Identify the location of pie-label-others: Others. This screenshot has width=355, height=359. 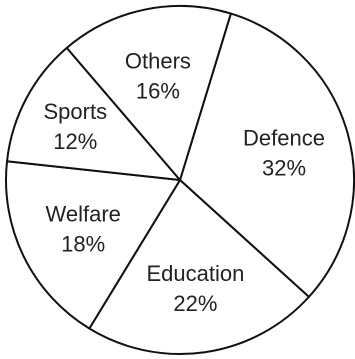
(158, 60).